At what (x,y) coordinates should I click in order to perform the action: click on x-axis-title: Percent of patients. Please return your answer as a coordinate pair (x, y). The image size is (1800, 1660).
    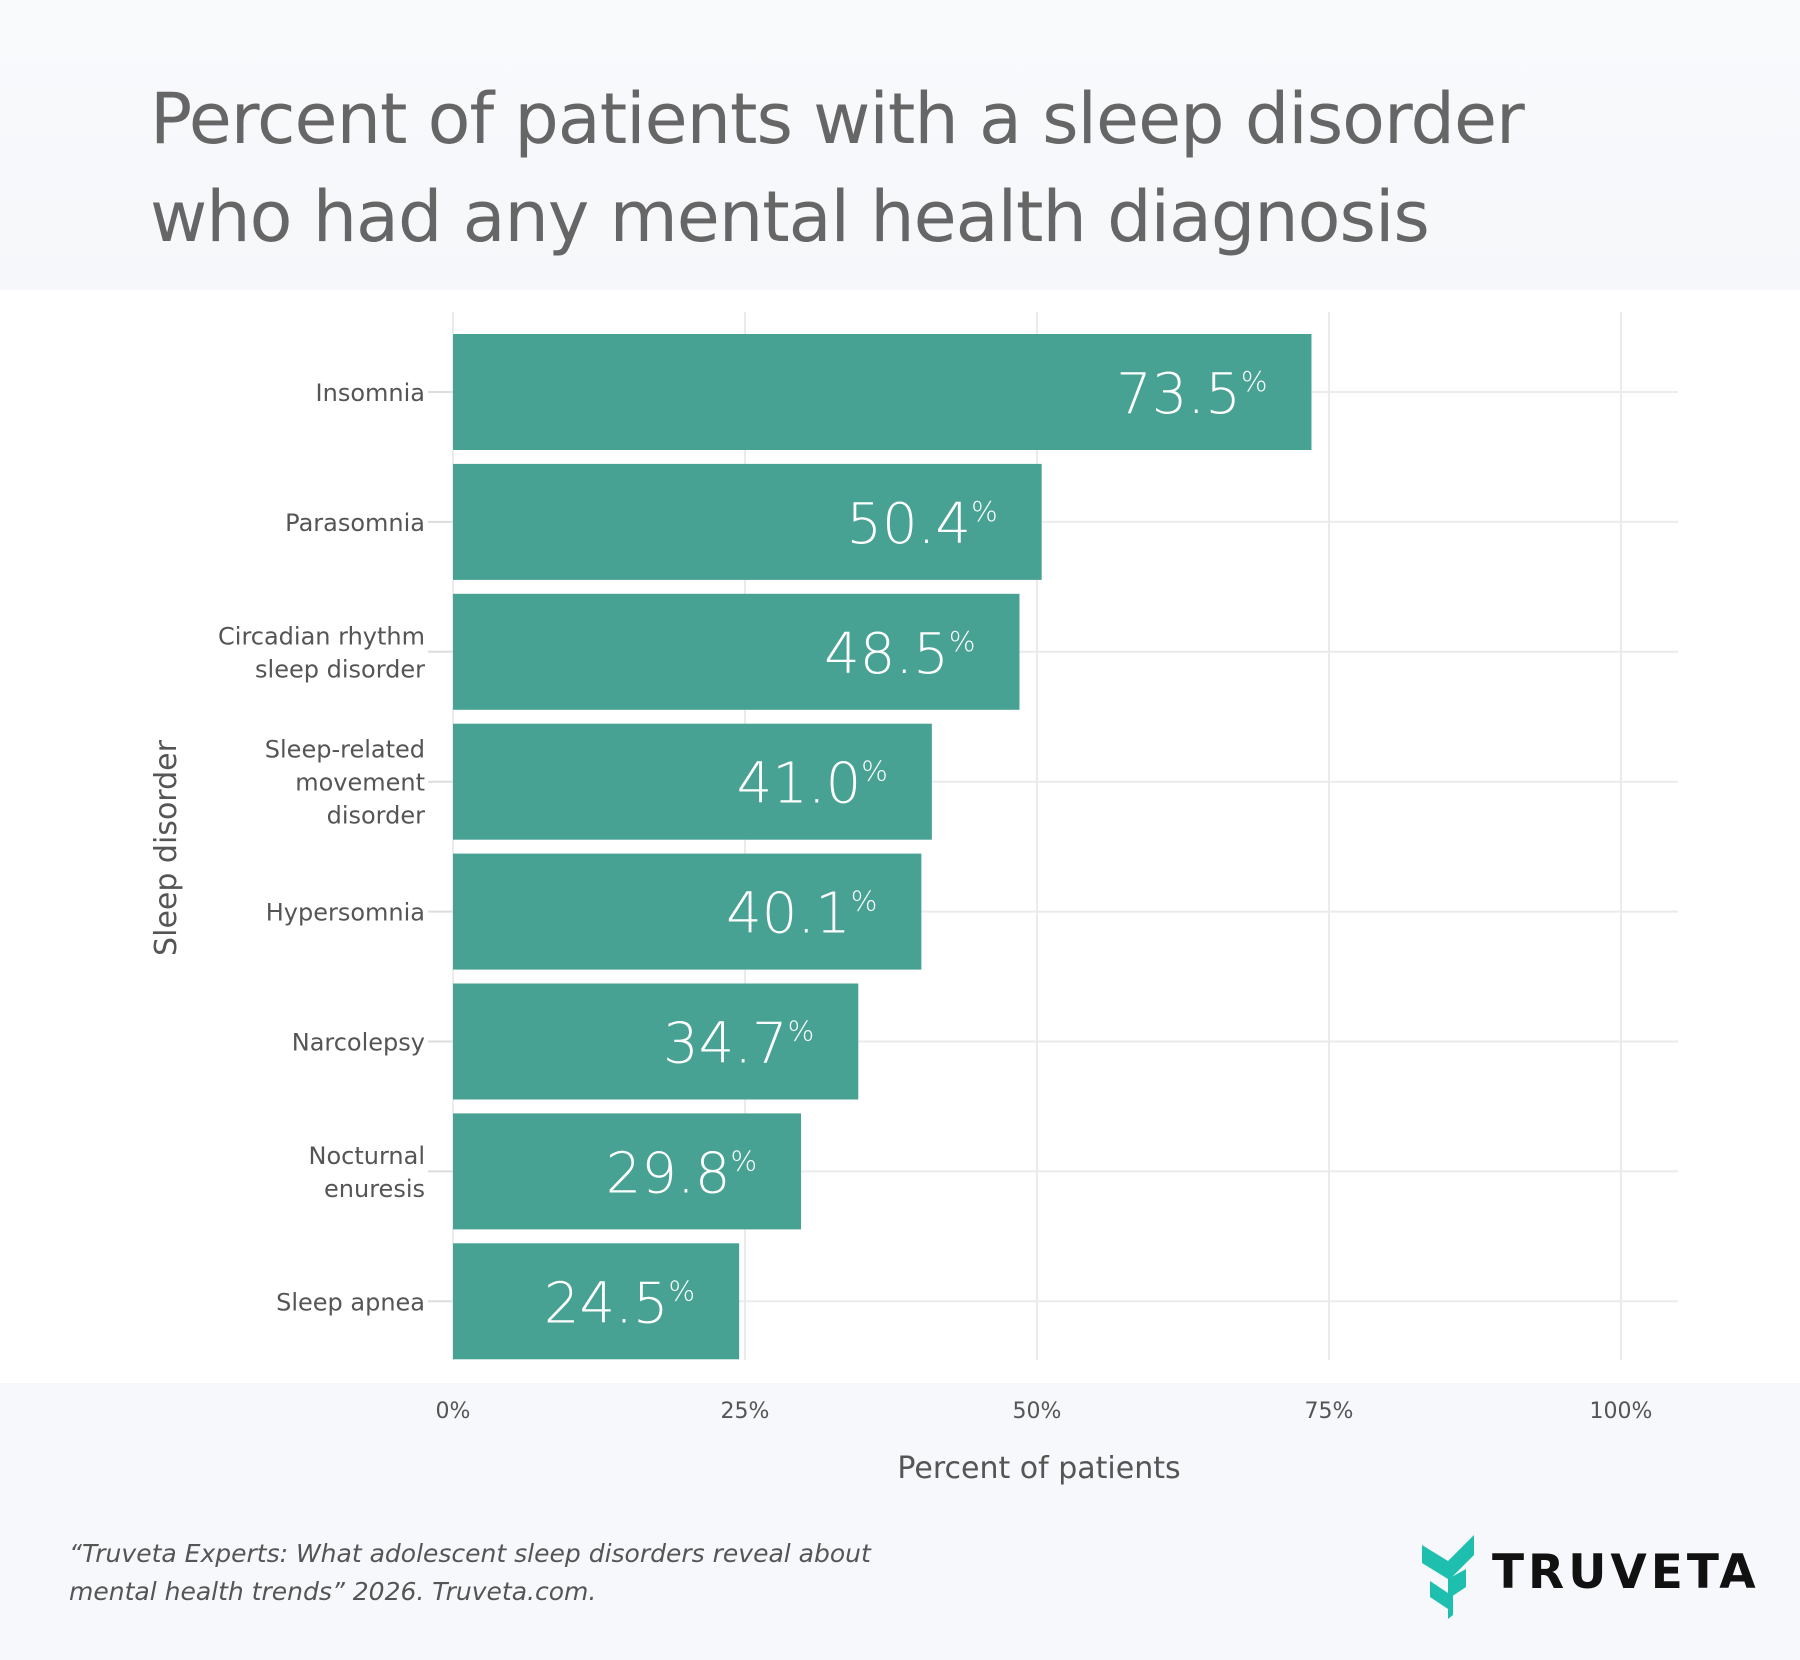
    Looking at the image, I should click on (1038, 1468).